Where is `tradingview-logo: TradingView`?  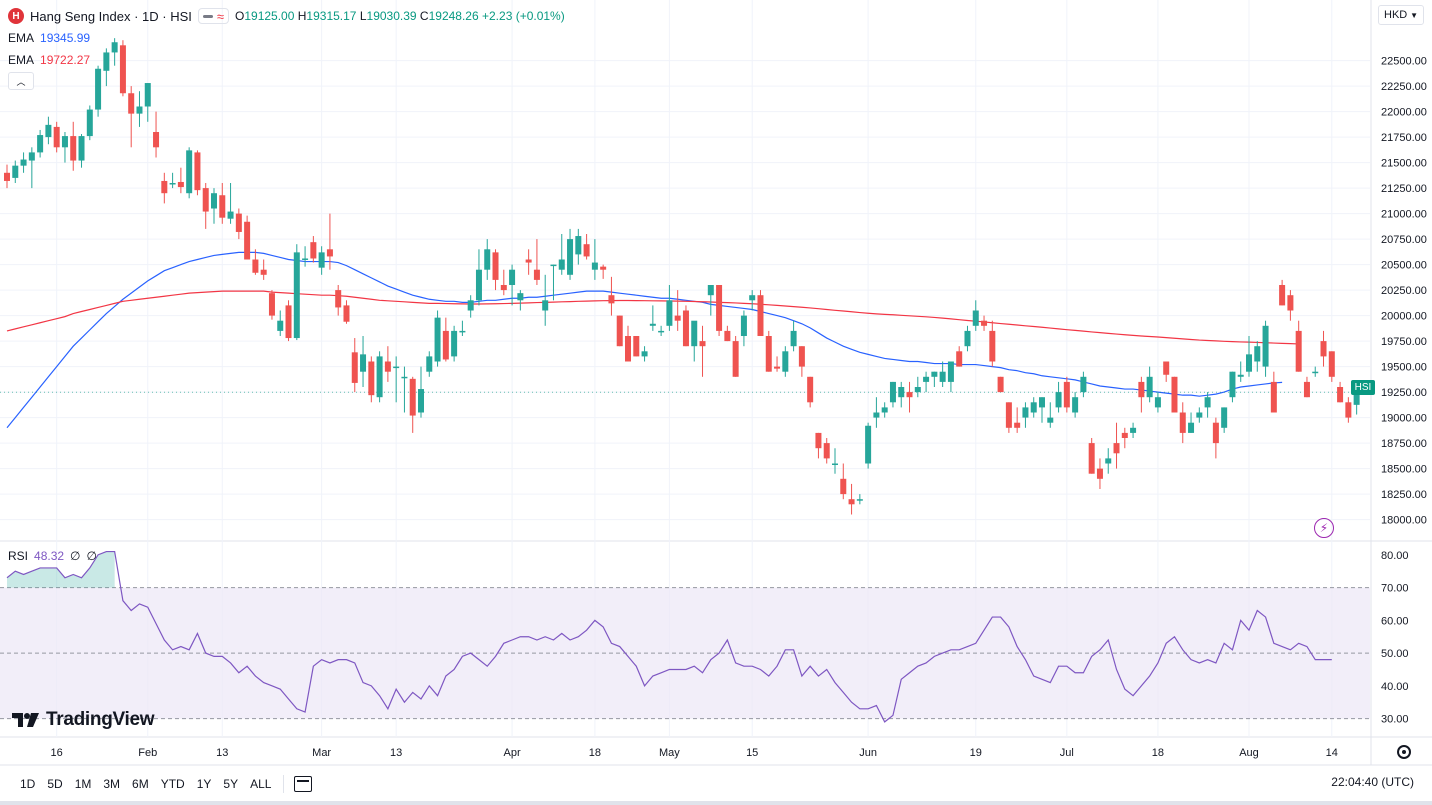
tradingview-logo: TradingView is located at coordinates (83, 720).